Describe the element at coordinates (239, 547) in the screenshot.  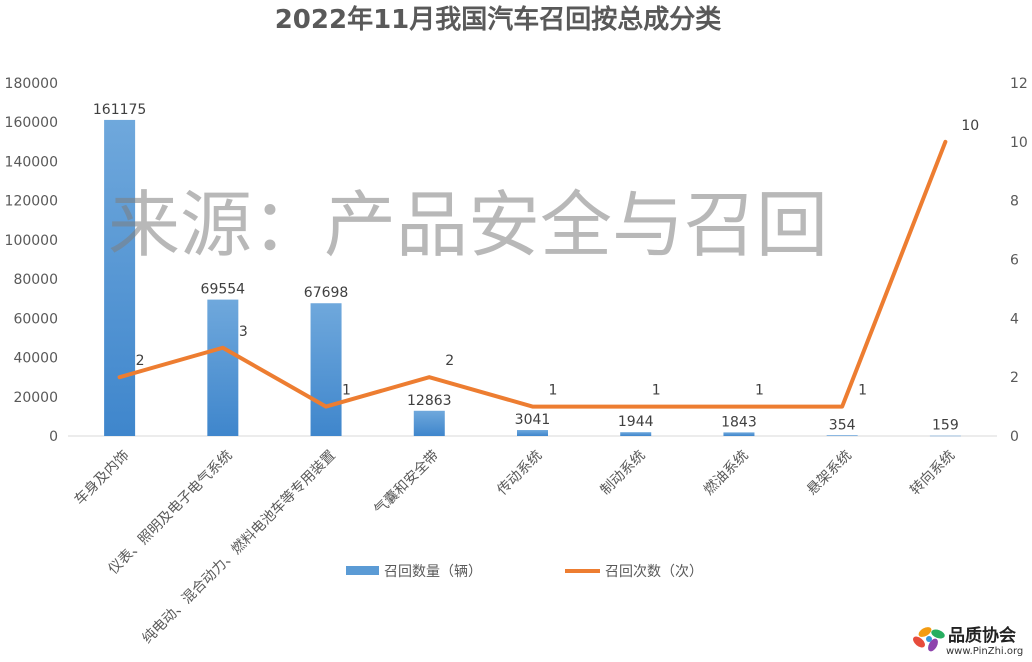
I see `category-label: 纯电动、混合动力、燃料电池车等专用装置` at that location.